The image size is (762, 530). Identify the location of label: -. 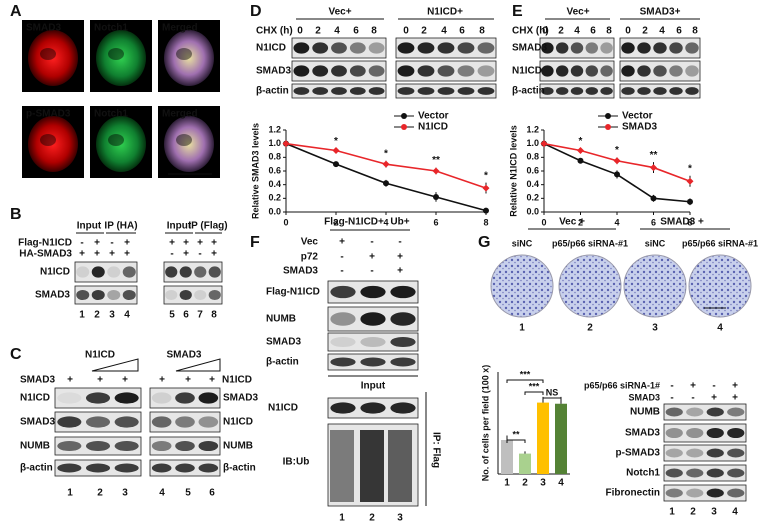
(692, 398).